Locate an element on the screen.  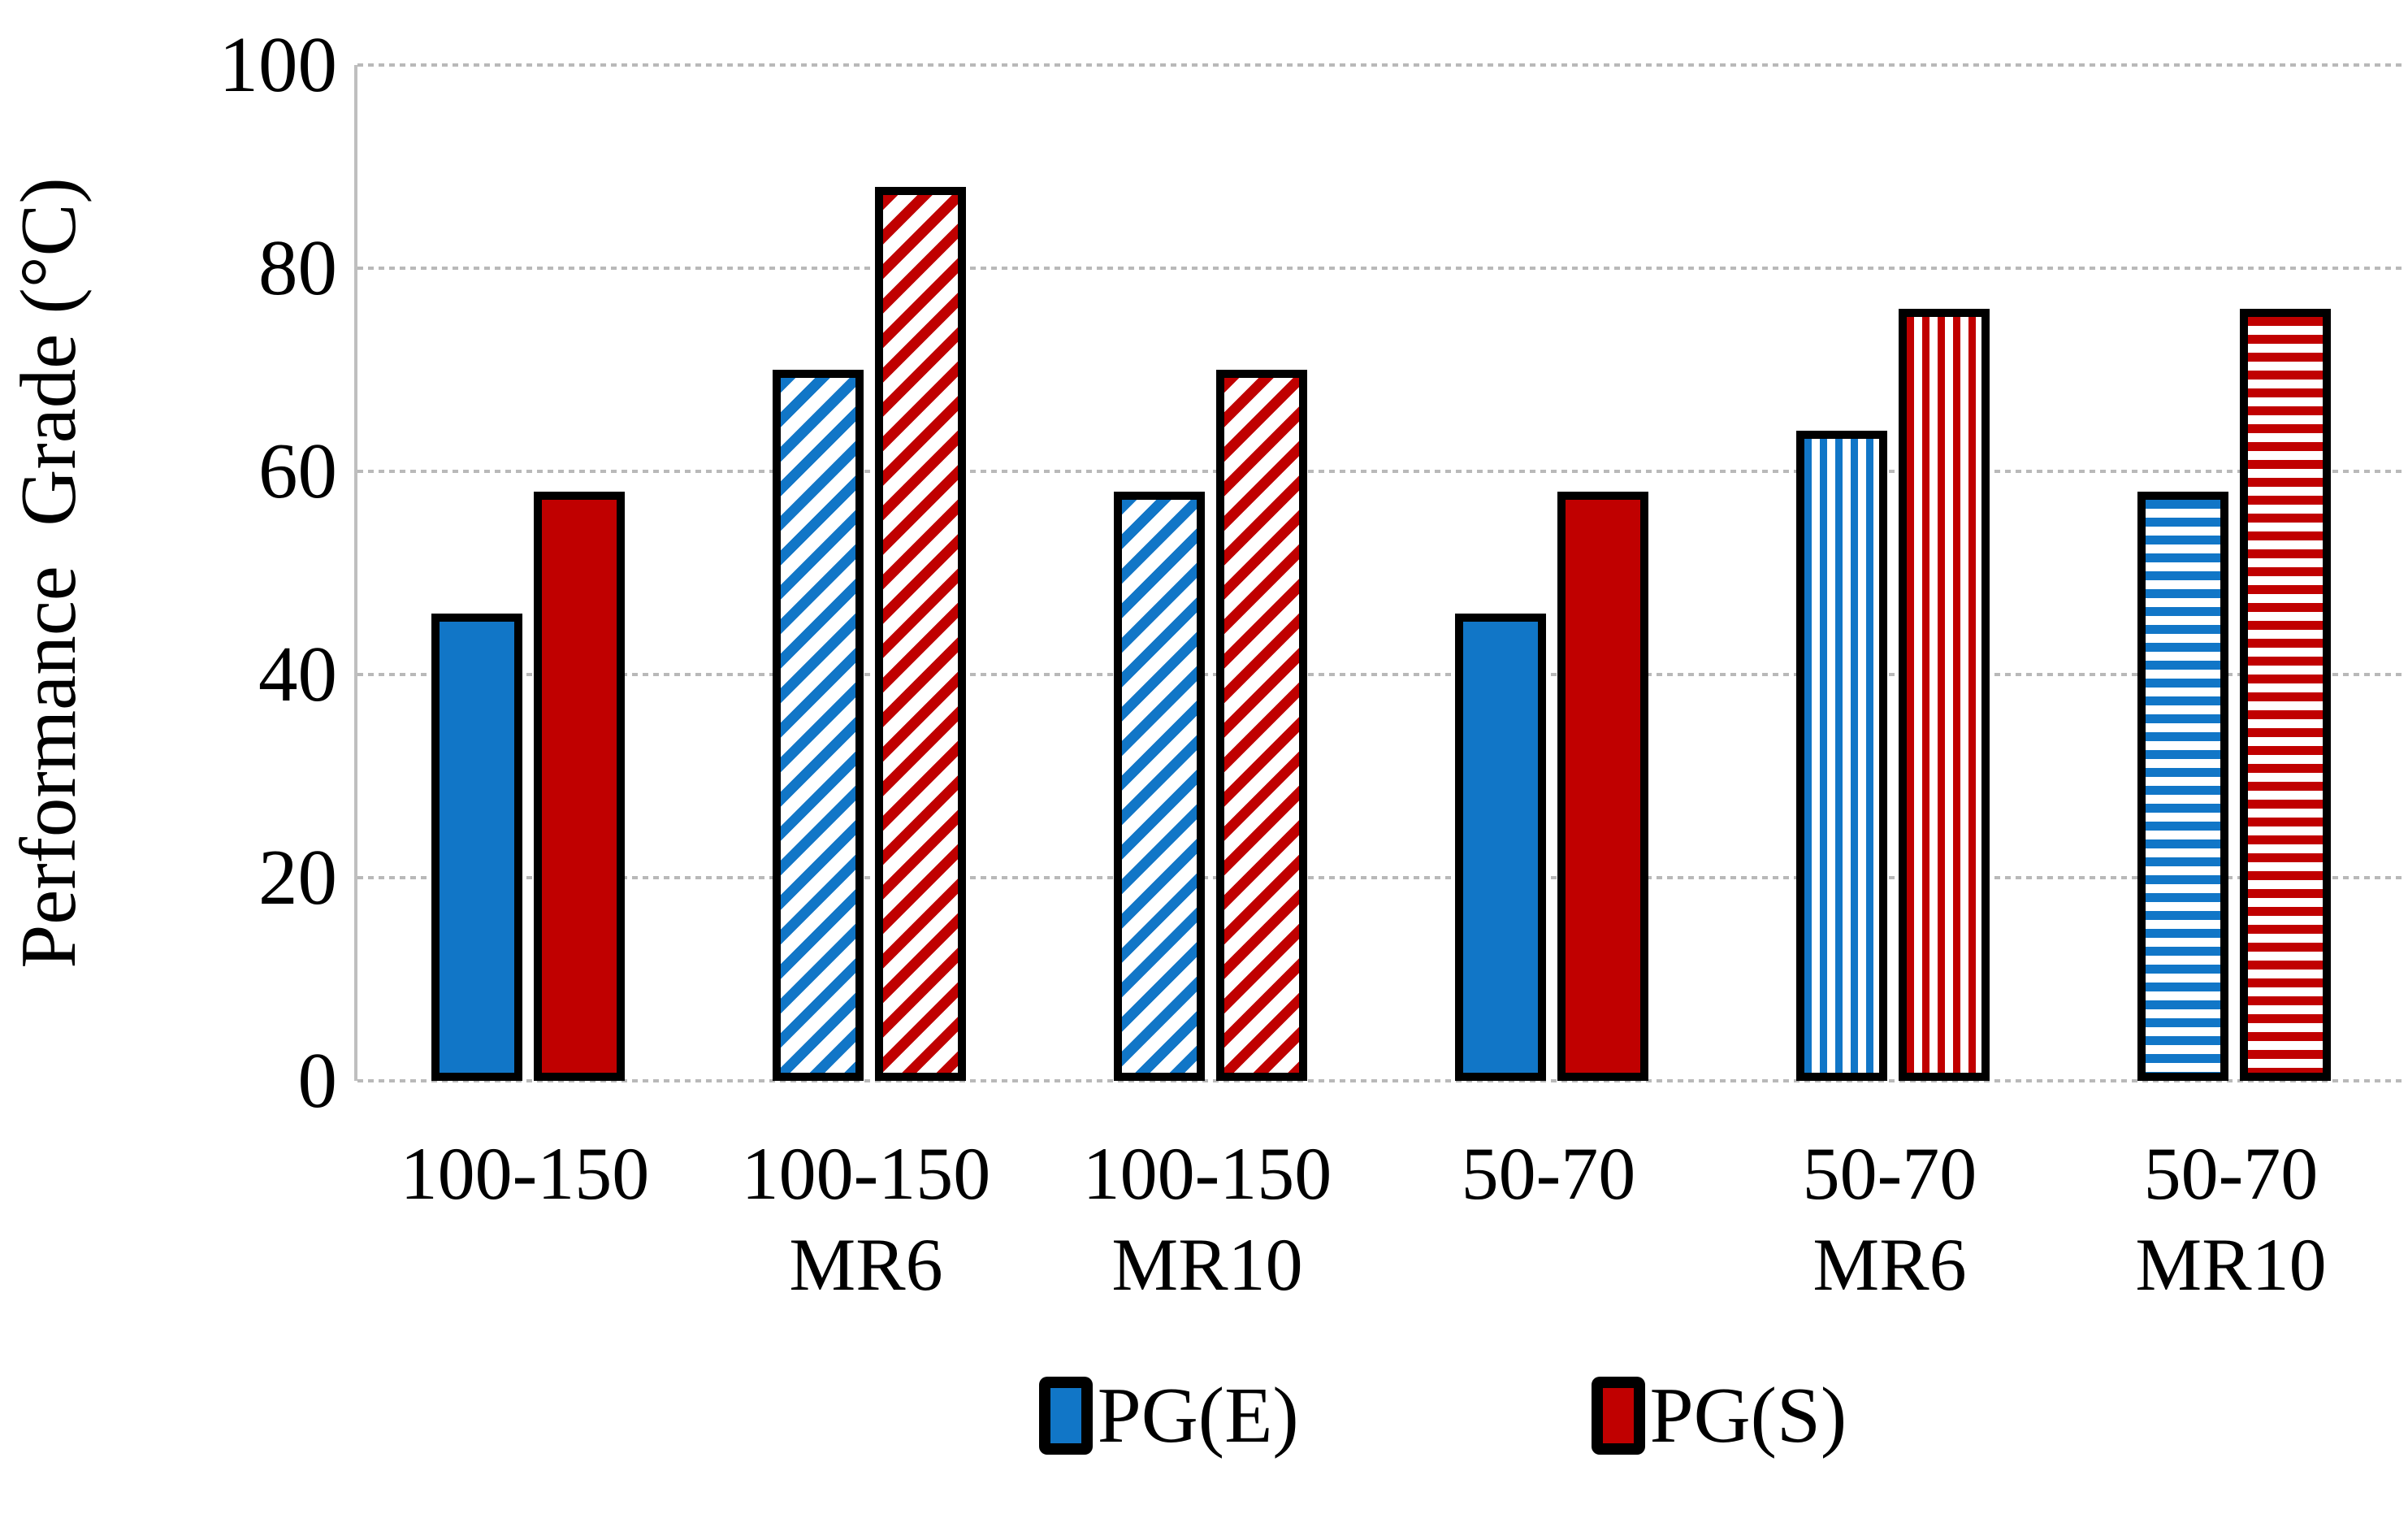
bar-pg-s-100-150-mr6 is located at coordinates (920, 634).